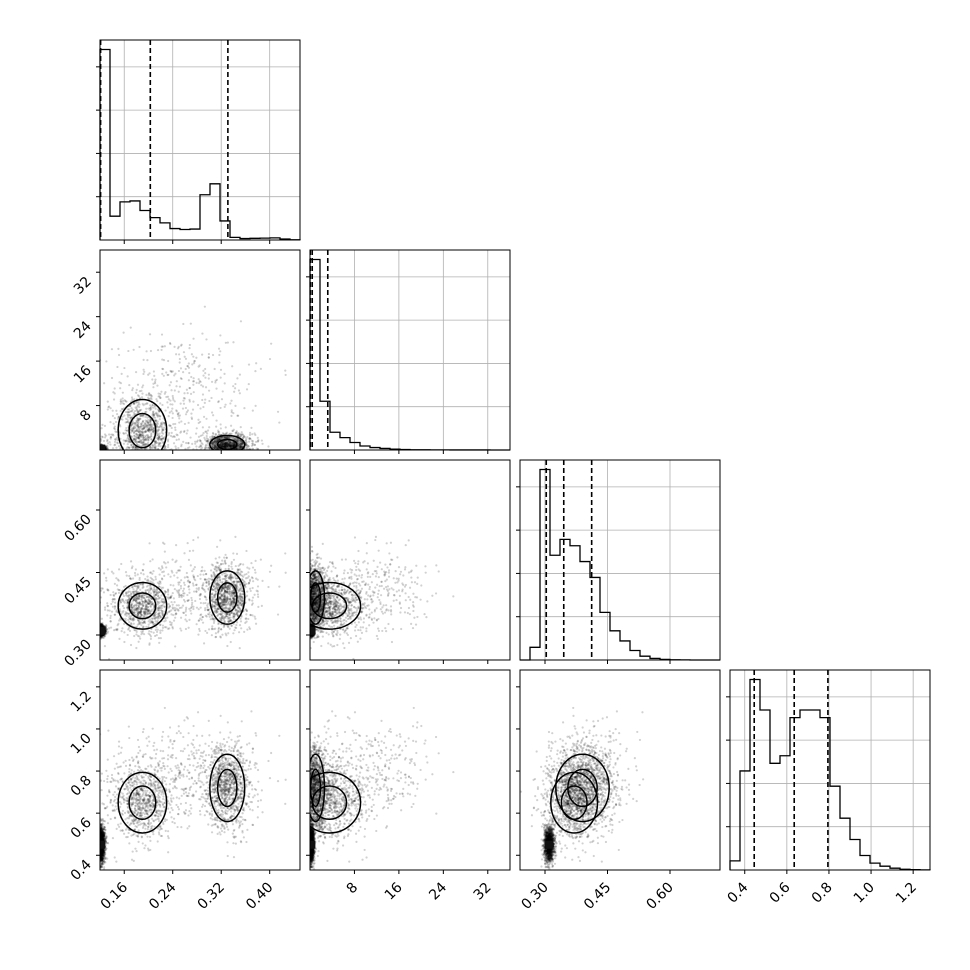  Describe the element at coordinates (101, 845) in the screenshot. I see `scatter-dim0-dim3-peak-marker` at that location.